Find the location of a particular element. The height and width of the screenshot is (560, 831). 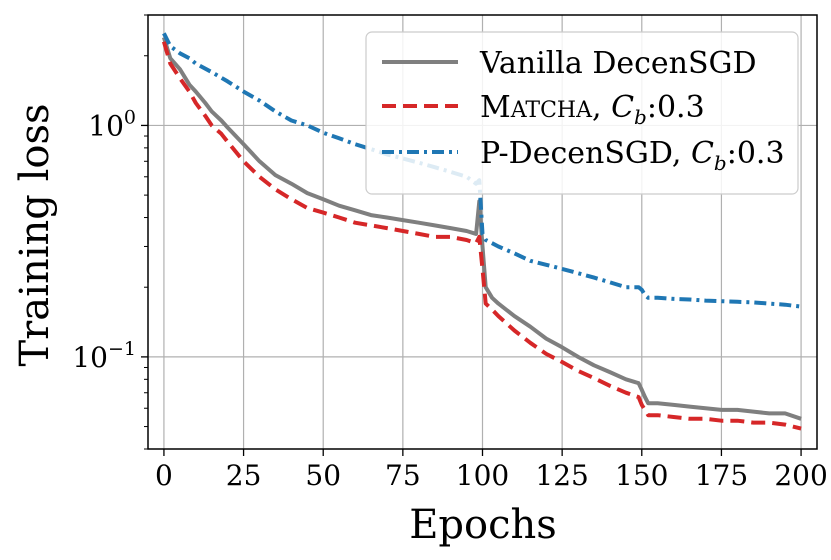

legend-matcha-var: C is located at coordinates (622, 107).